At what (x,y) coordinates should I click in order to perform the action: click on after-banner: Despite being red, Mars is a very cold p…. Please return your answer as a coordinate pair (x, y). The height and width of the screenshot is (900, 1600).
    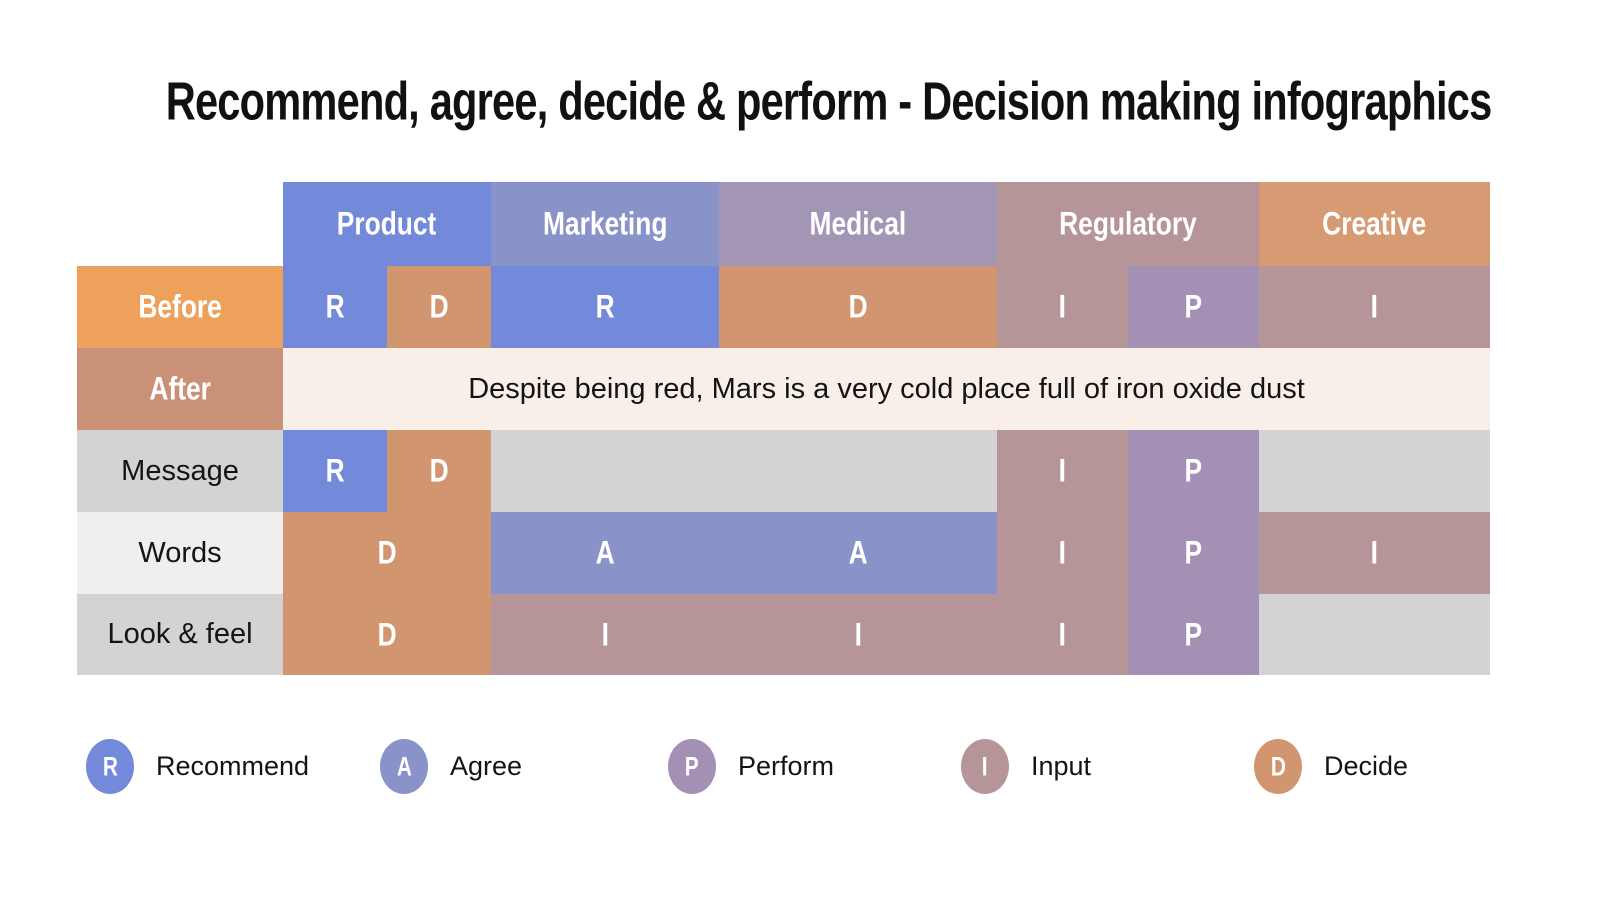
    Looking at the image, I should click on (886, 389).